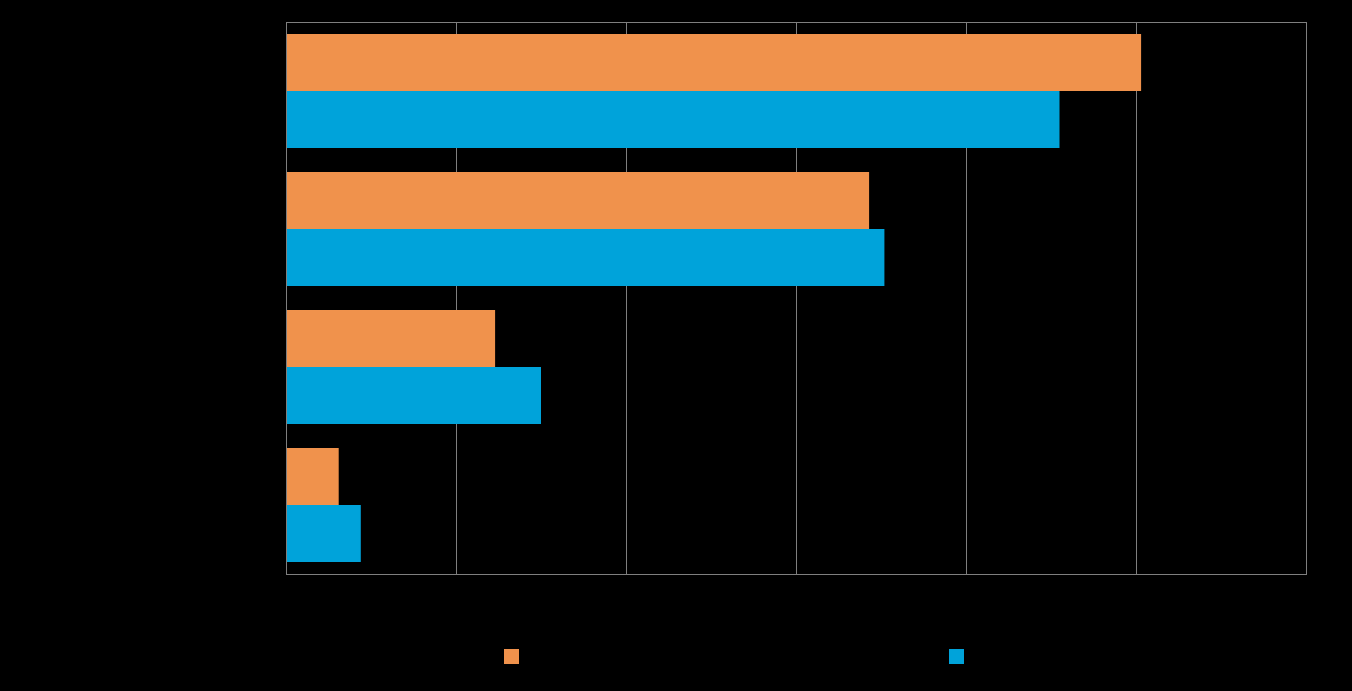 This screenshot has width=1352, height=691. I want to click on legend, so click(734, 656).